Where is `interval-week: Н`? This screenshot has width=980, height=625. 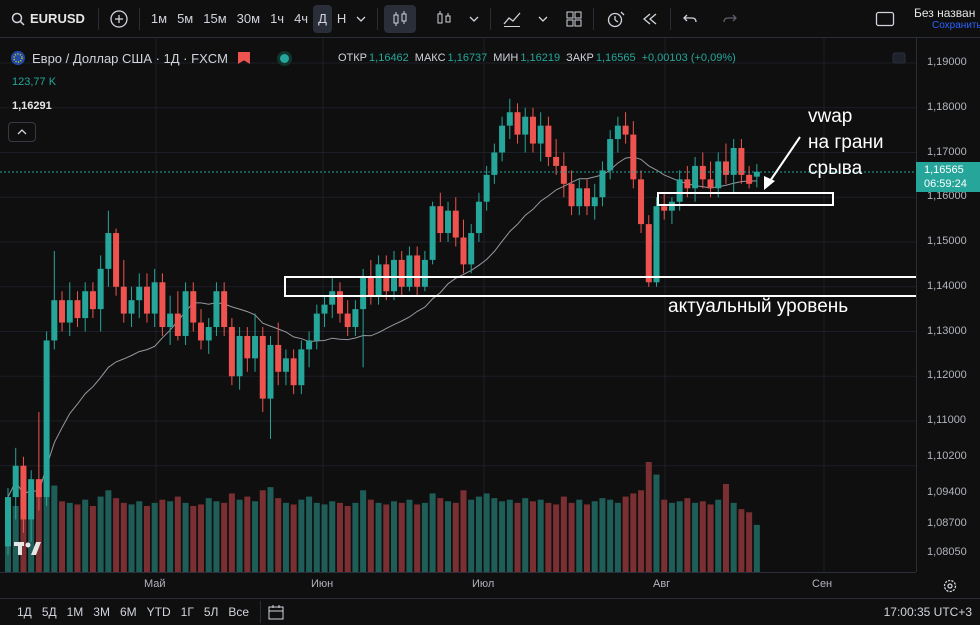 interval-week: Н is located at coordinates (341, 18).